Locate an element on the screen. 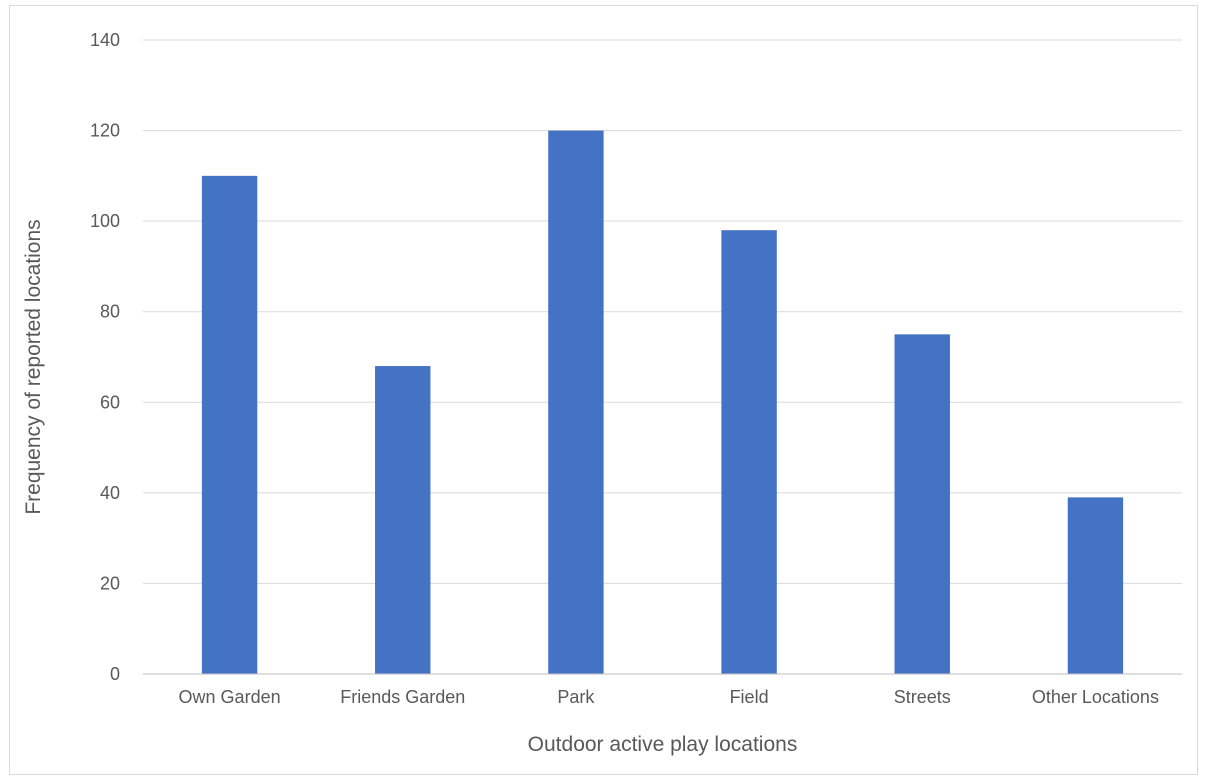 Image resolution: width=1206 pixels, height=782 pixels. y-tick-label: 20 is located at coordinates (110, 583).